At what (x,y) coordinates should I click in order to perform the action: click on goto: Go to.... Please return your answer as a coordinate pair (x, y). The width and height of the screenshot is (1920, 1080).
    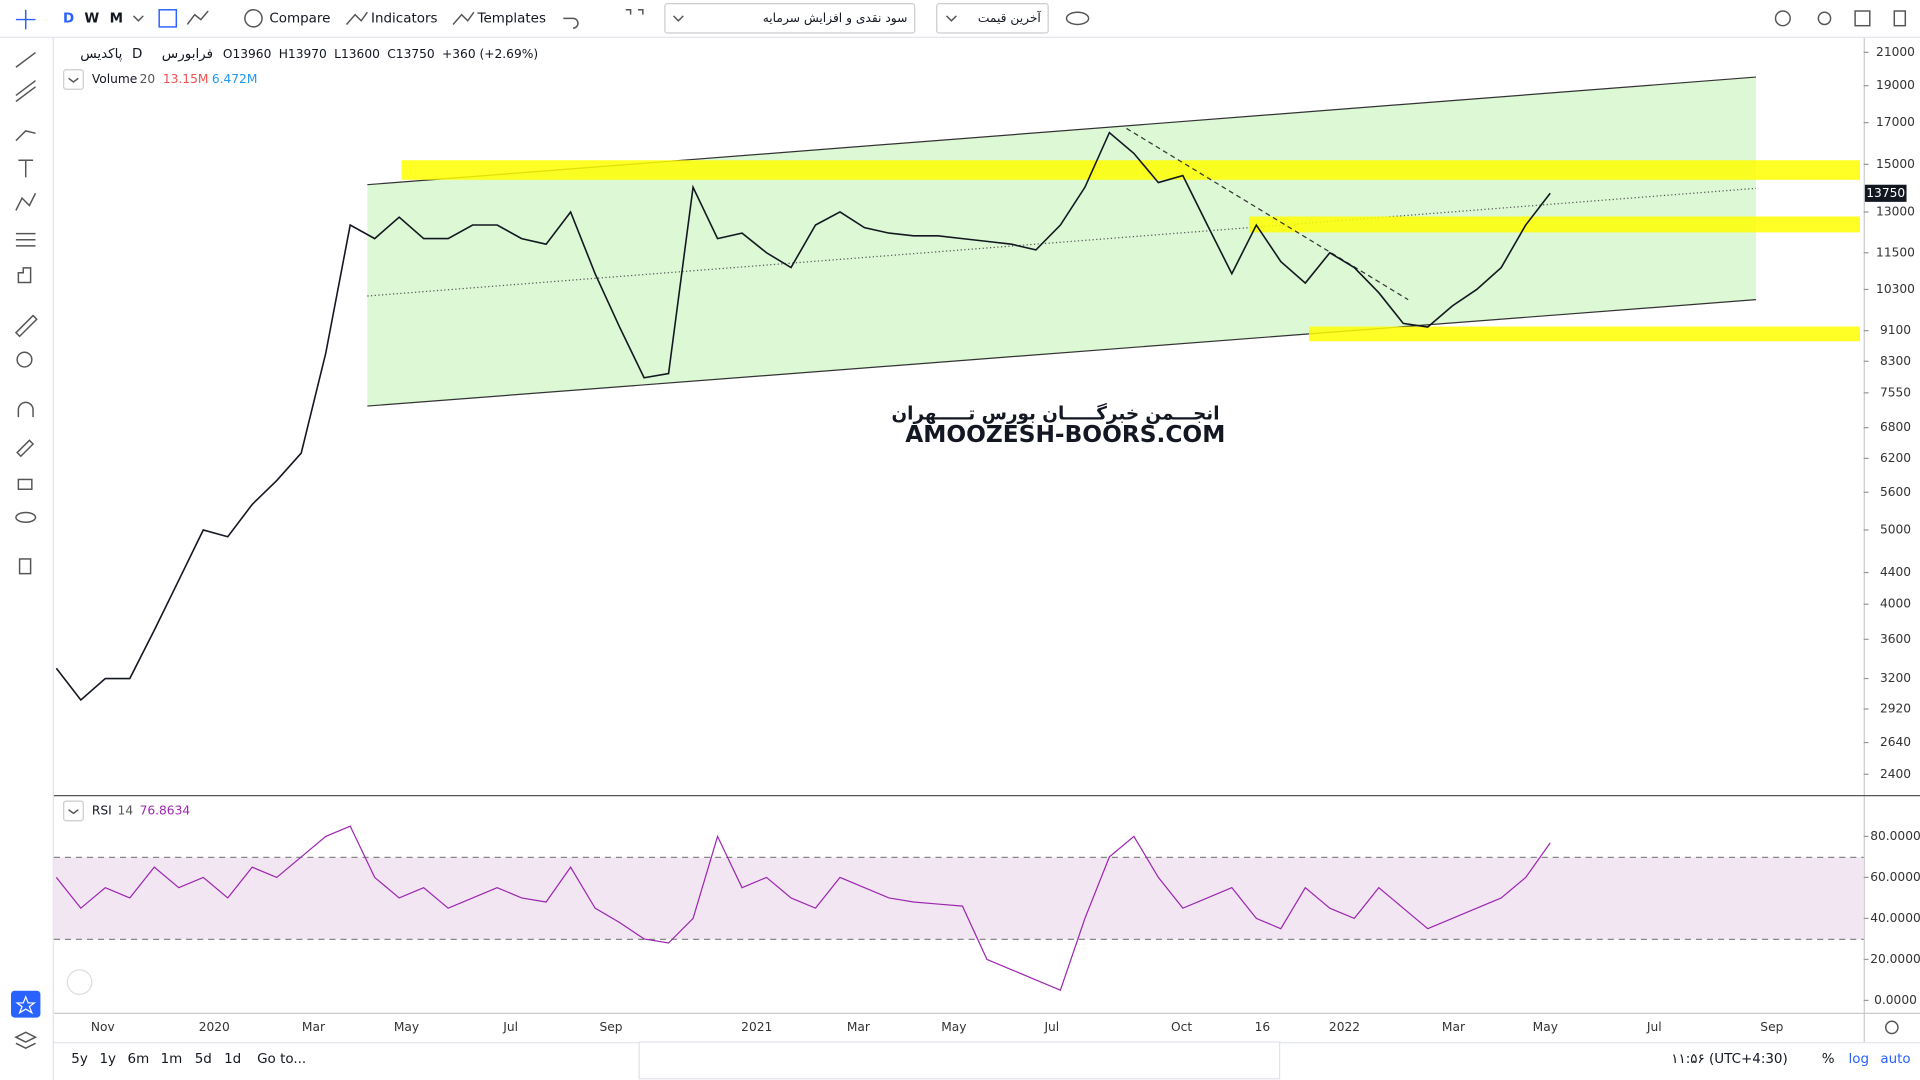
    Looking at the image, I should click on (281, 1059).